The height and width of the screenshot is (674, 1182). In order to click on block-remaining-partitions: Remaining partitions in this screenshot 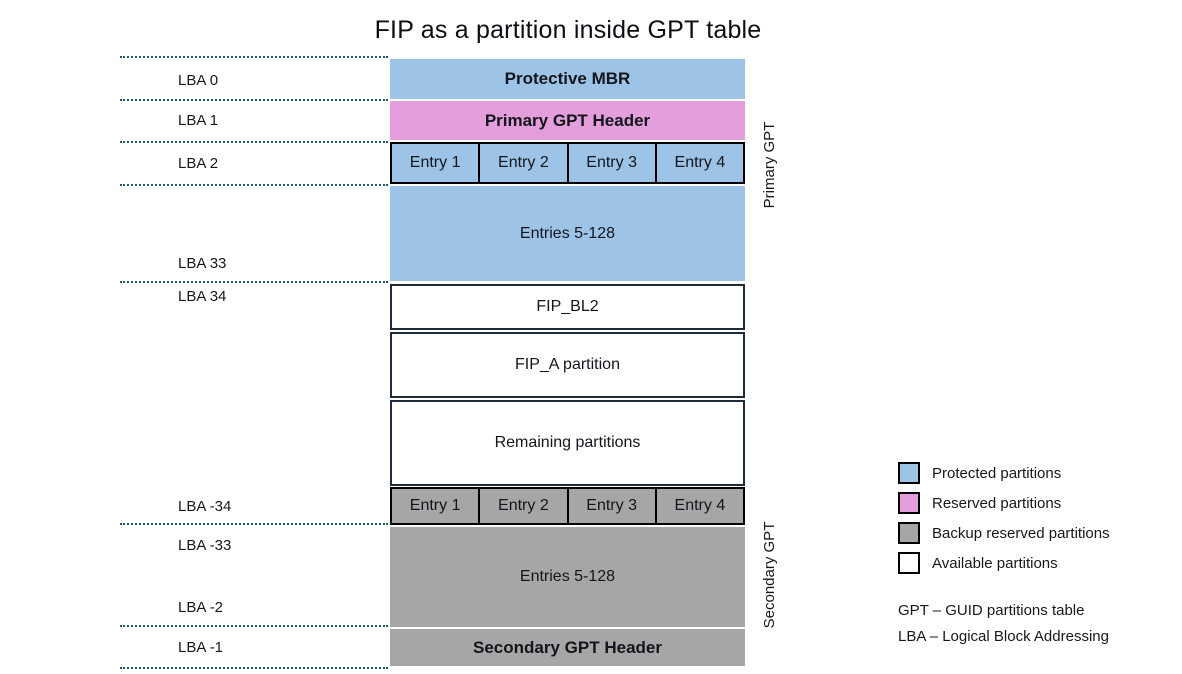, I will do `click(567, 443)`.